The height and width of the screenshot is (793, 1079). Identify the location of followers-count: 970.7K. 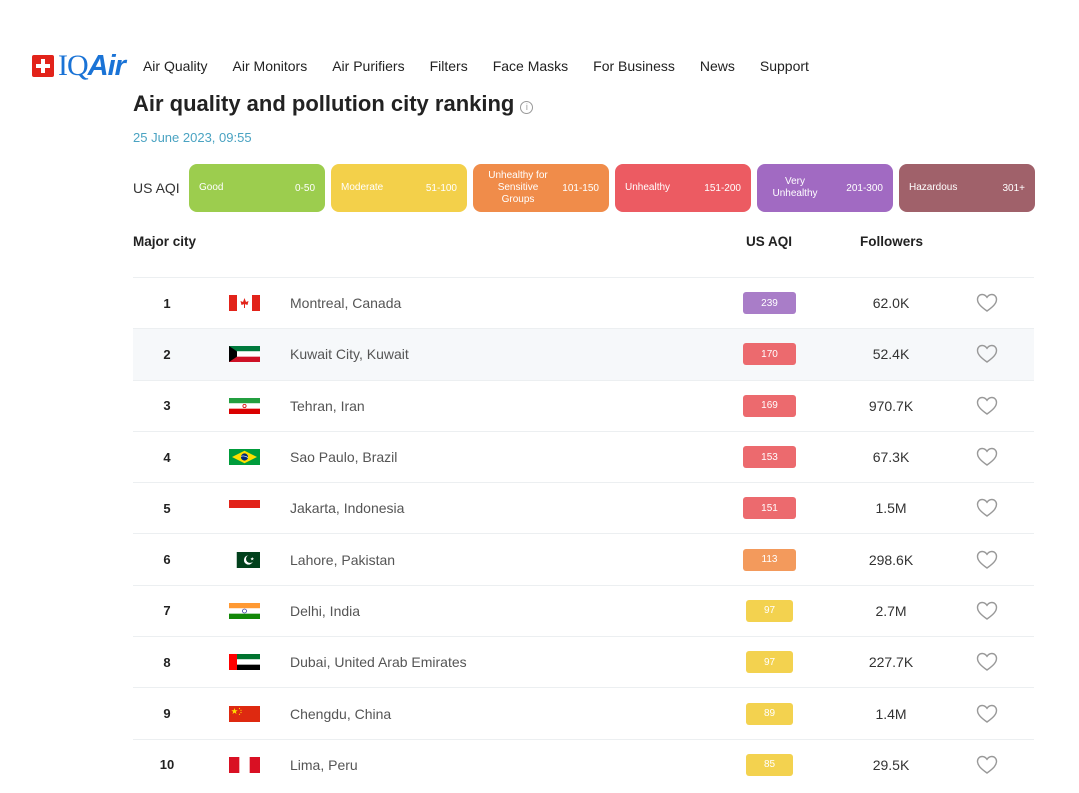
(891, 405).